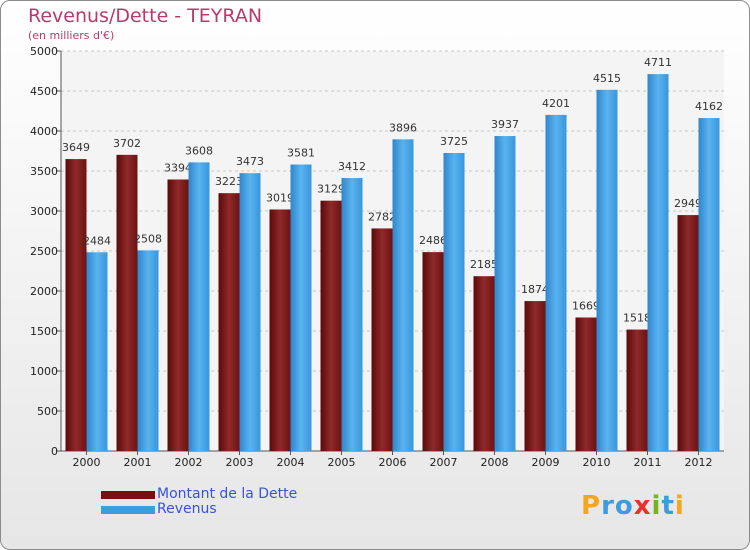 This screenshot has height=550, width=750. Describe the element at coordinates (608, 506) in the screenshot. I see `logo-letter: r` at that location.